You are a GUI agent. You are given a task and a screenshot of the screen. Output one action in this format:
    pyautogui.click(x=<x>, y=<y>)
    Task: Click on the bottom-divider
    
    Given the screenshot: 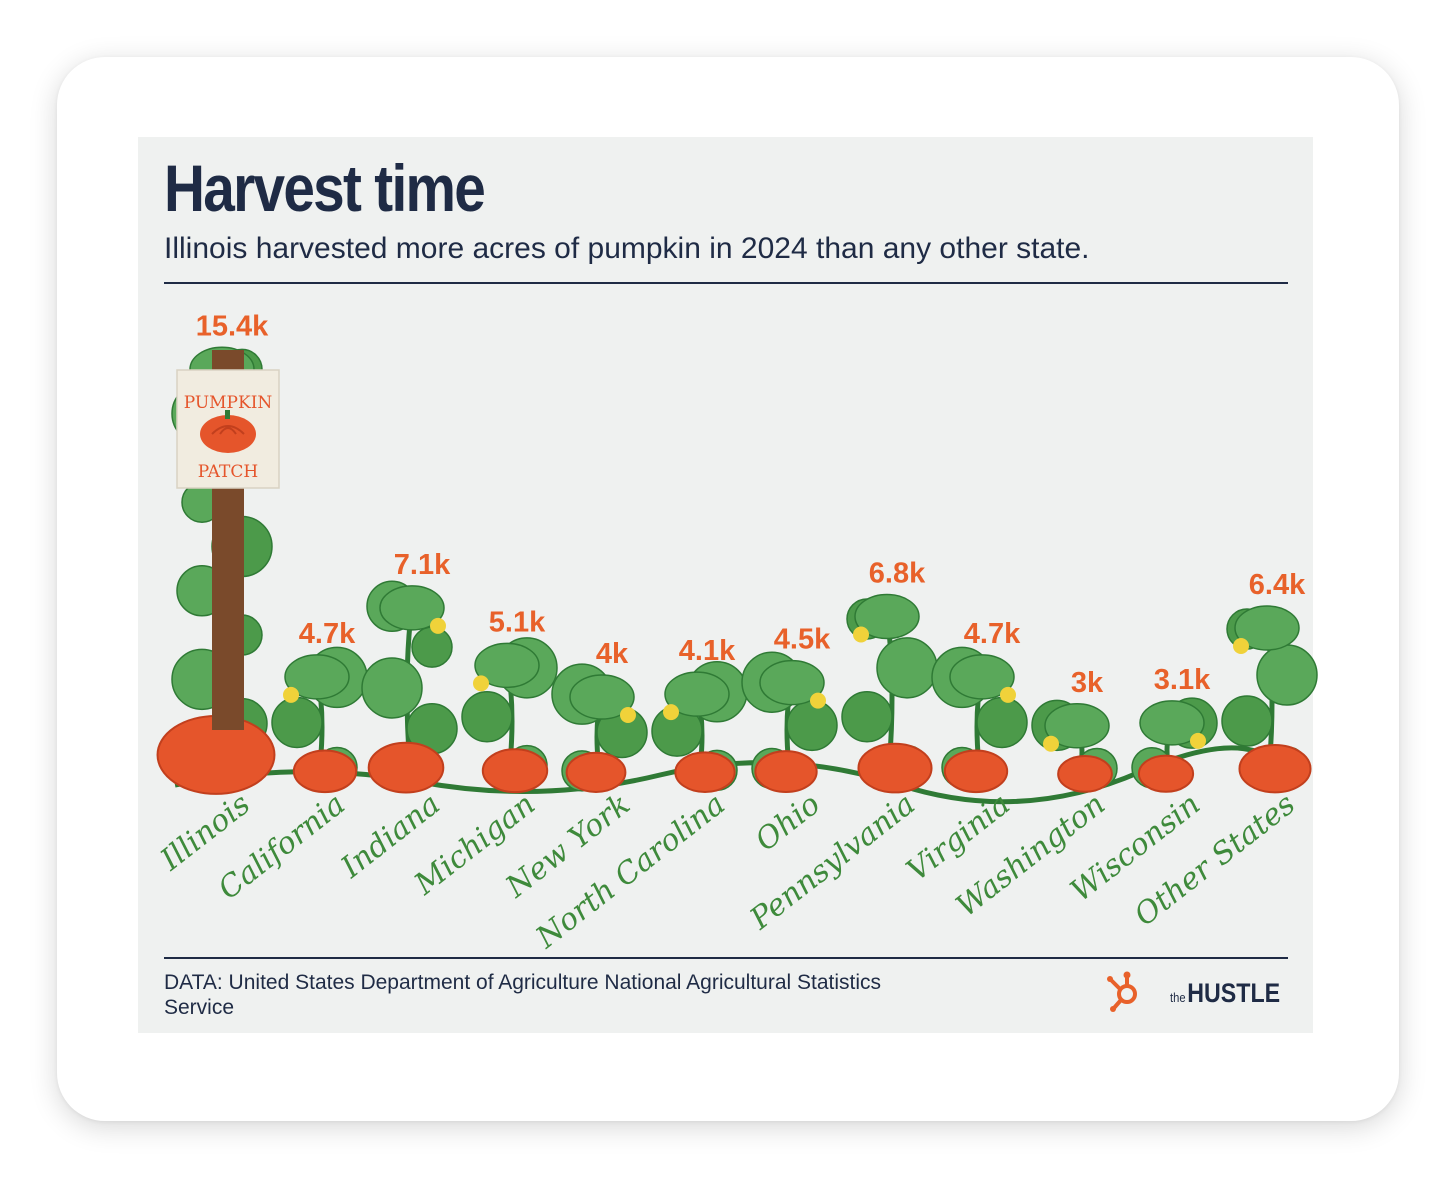 What is the action you would take?
    pyautogui.click(x=726, y=958)
    